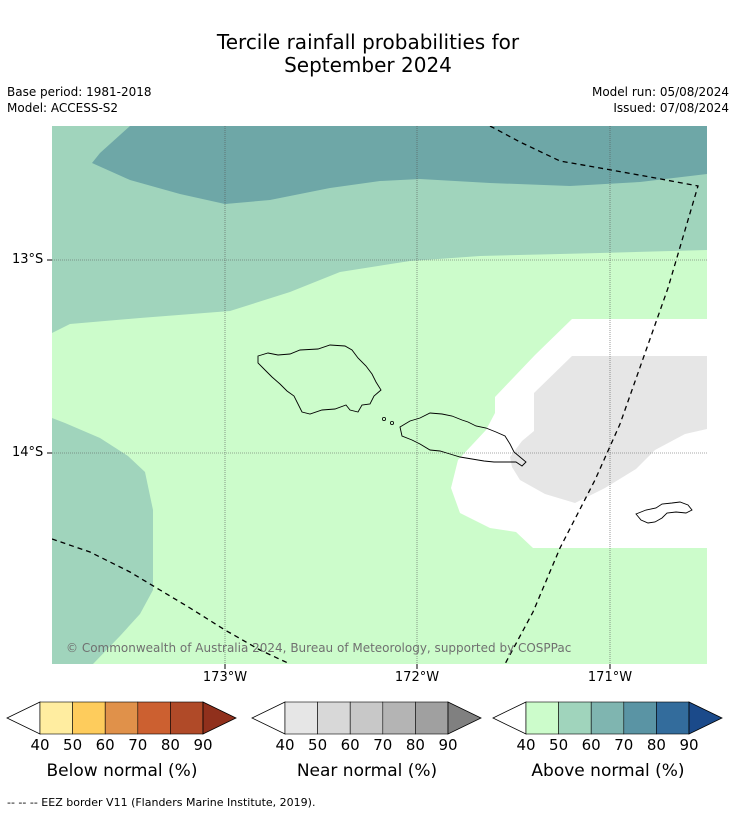 This screenshot has width=736, height=816. What do you see at coordinates (79, 100) in the screenshot?
I see `meta-left: Base period: 1981-2018 Model: ACCESS-S2` at bounding box center [79, 100].